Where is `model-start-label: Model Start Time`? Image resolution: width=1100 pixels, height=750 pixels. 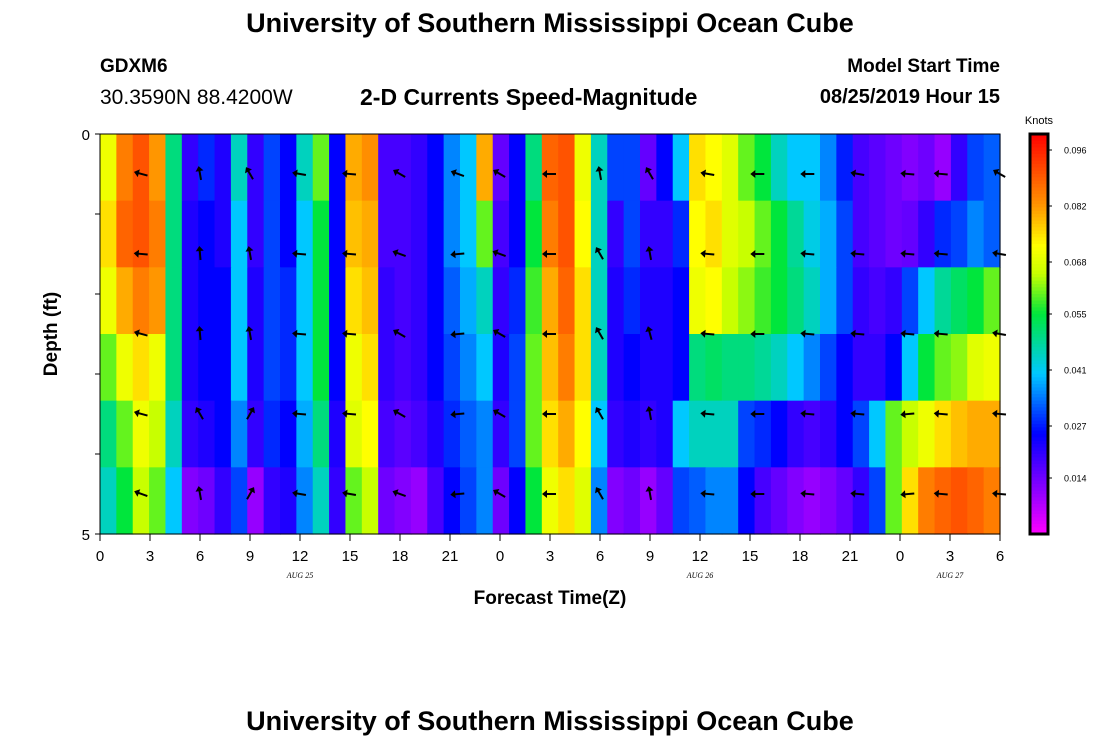
model-start-label: Model Start Time is located at coordinates (923, 66).